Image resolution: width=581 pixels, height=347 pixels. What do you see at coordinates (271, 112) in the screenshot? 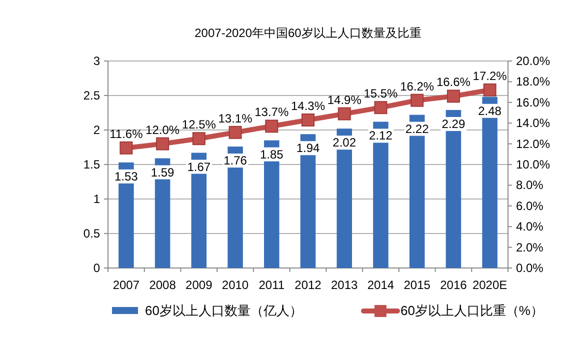
I see `data-label: 13.7%` at bounding box center [271, 112].